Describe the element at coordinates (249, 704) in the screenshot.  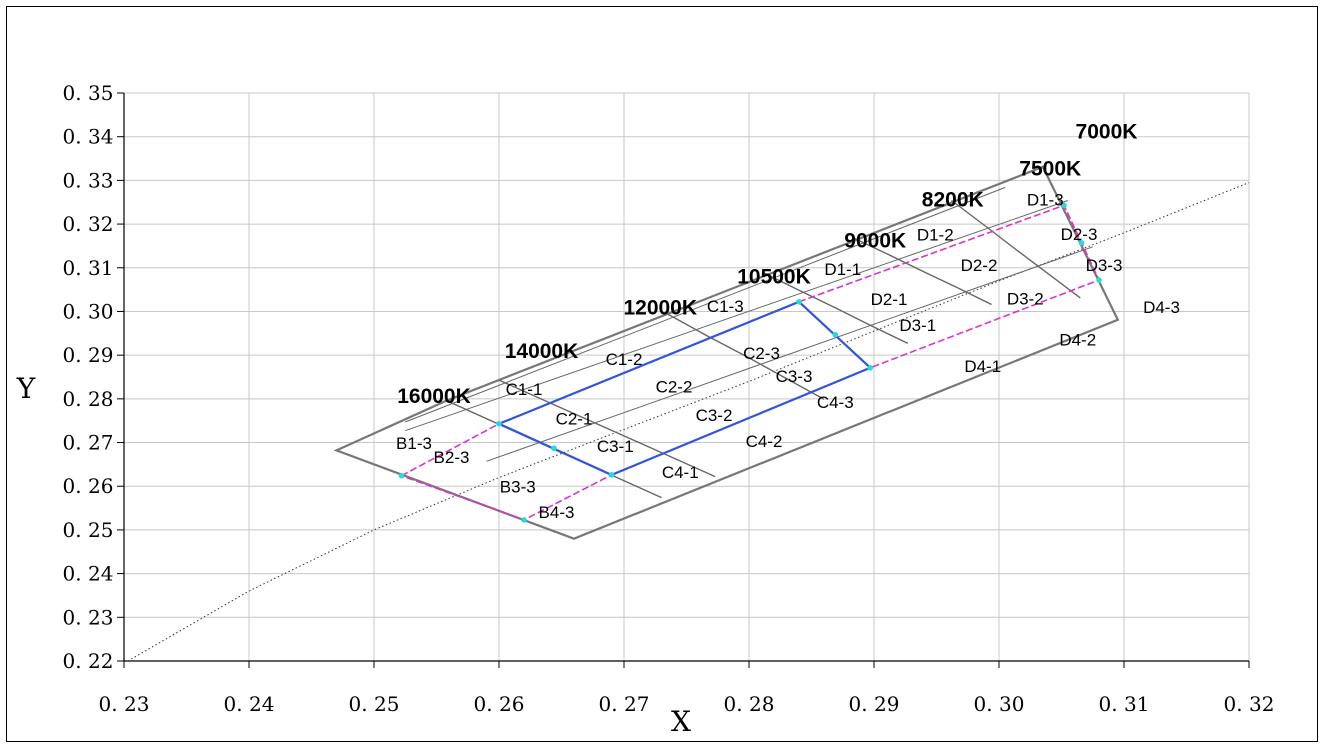
I see `x-tick-label: 0. 24` at that location.